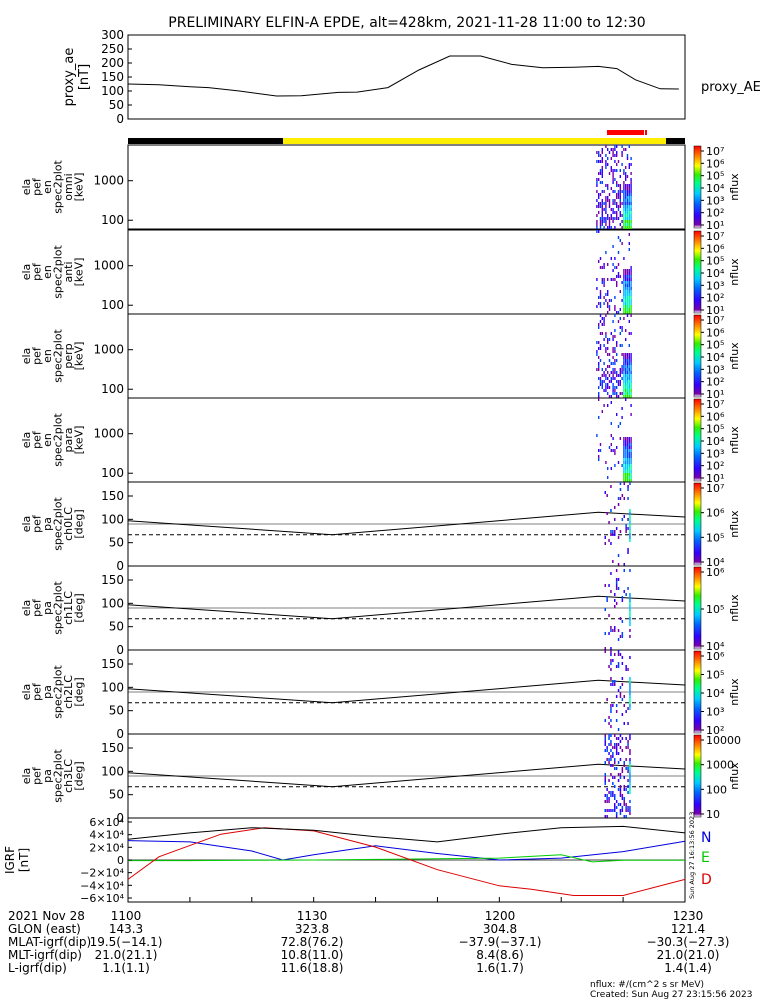 This screenshot has width=775, height=1000. What do you see at coordinates (715, 298) in the screenshot?
I see `colorbar-tick-label: 10²` at bounding box center [715, 298].